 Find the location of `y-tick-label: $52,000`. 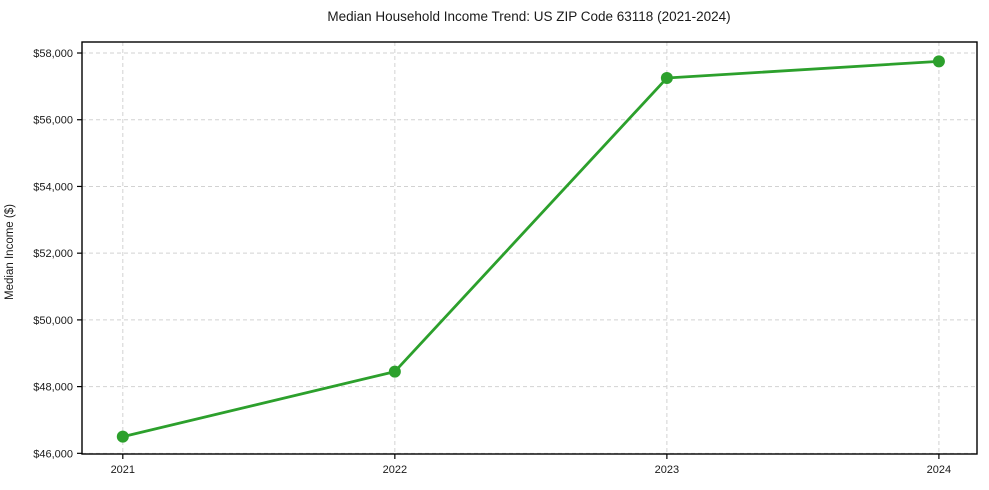

y-tick-label: $52,000 is located at coordinates (53, 254).